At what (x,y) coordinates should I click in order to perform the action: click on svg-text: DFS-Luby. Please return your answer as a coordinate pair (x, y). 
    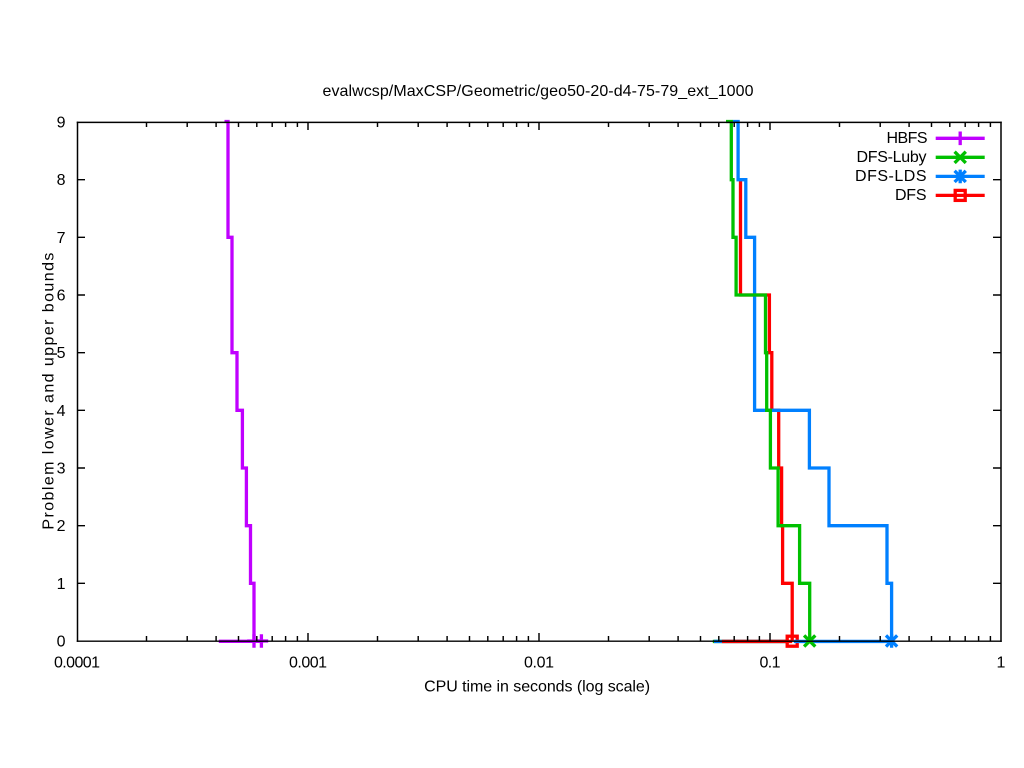
    Looking at the image, I should click on (892, 157).